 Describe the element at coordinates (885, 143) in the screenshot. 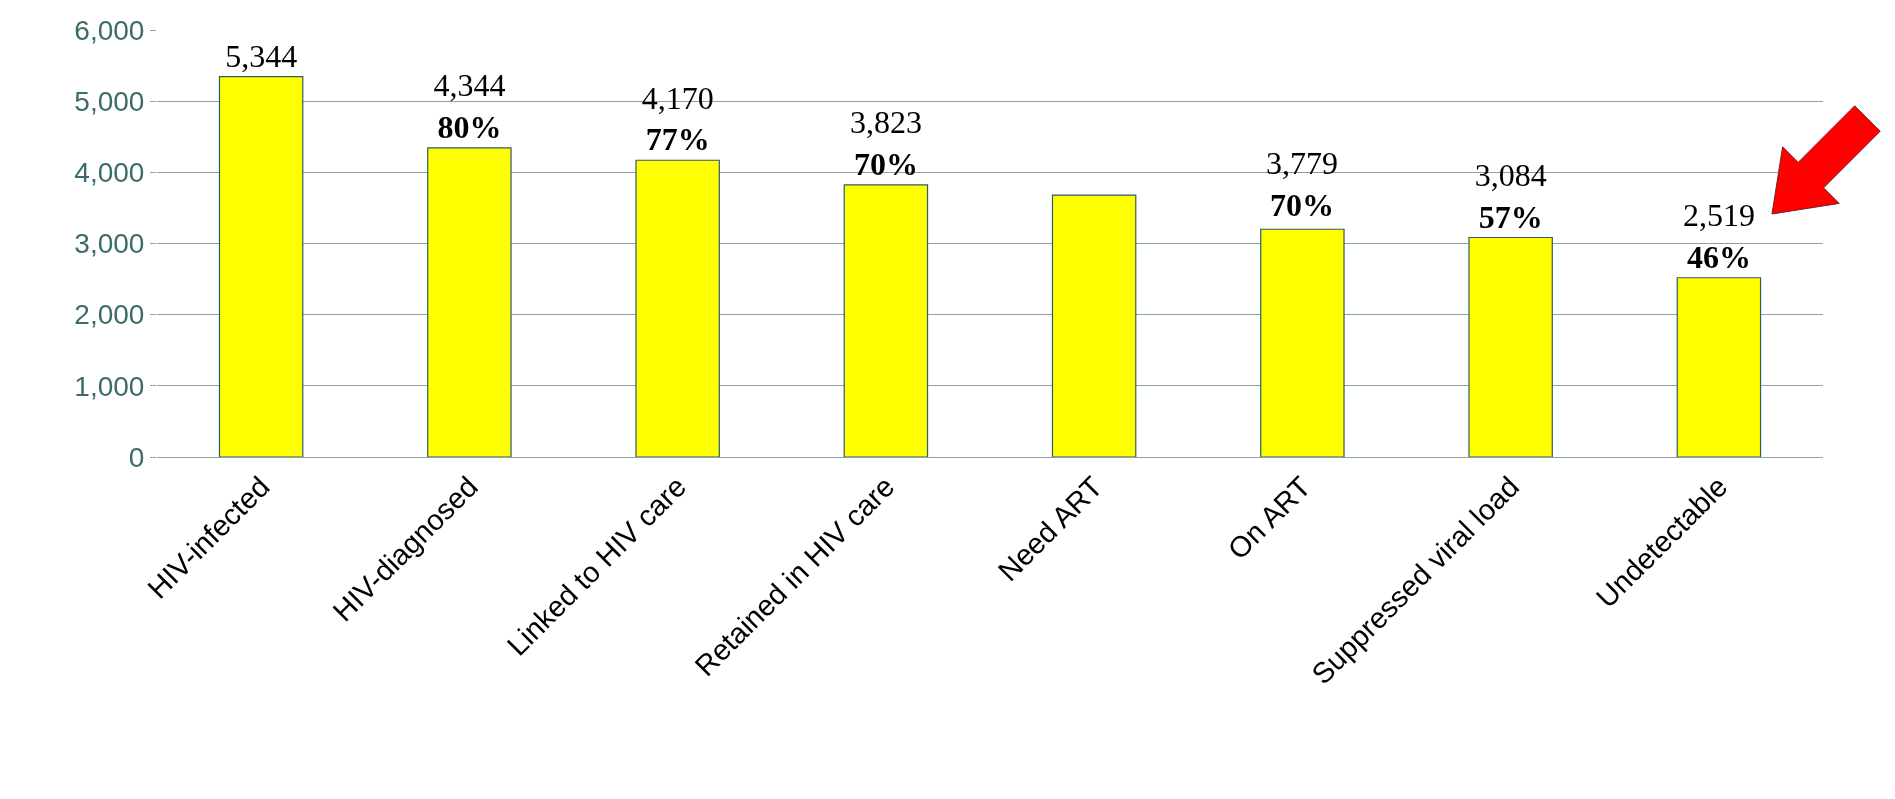

I see `data-label: 3,823 70%` at that location.